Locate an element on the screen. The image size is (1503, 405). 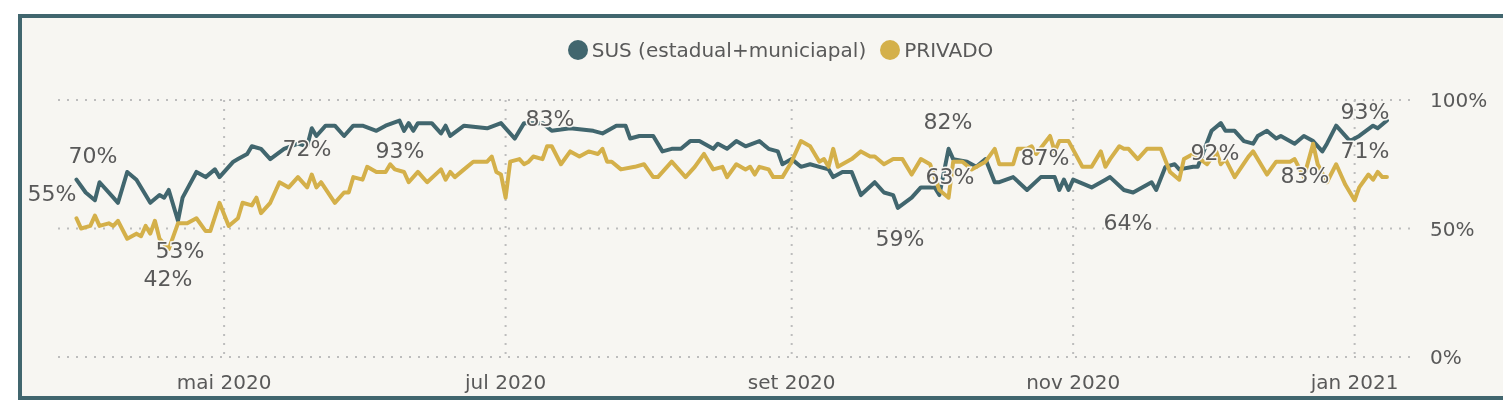
annotation: 42% is located at coordinates (168, 278).